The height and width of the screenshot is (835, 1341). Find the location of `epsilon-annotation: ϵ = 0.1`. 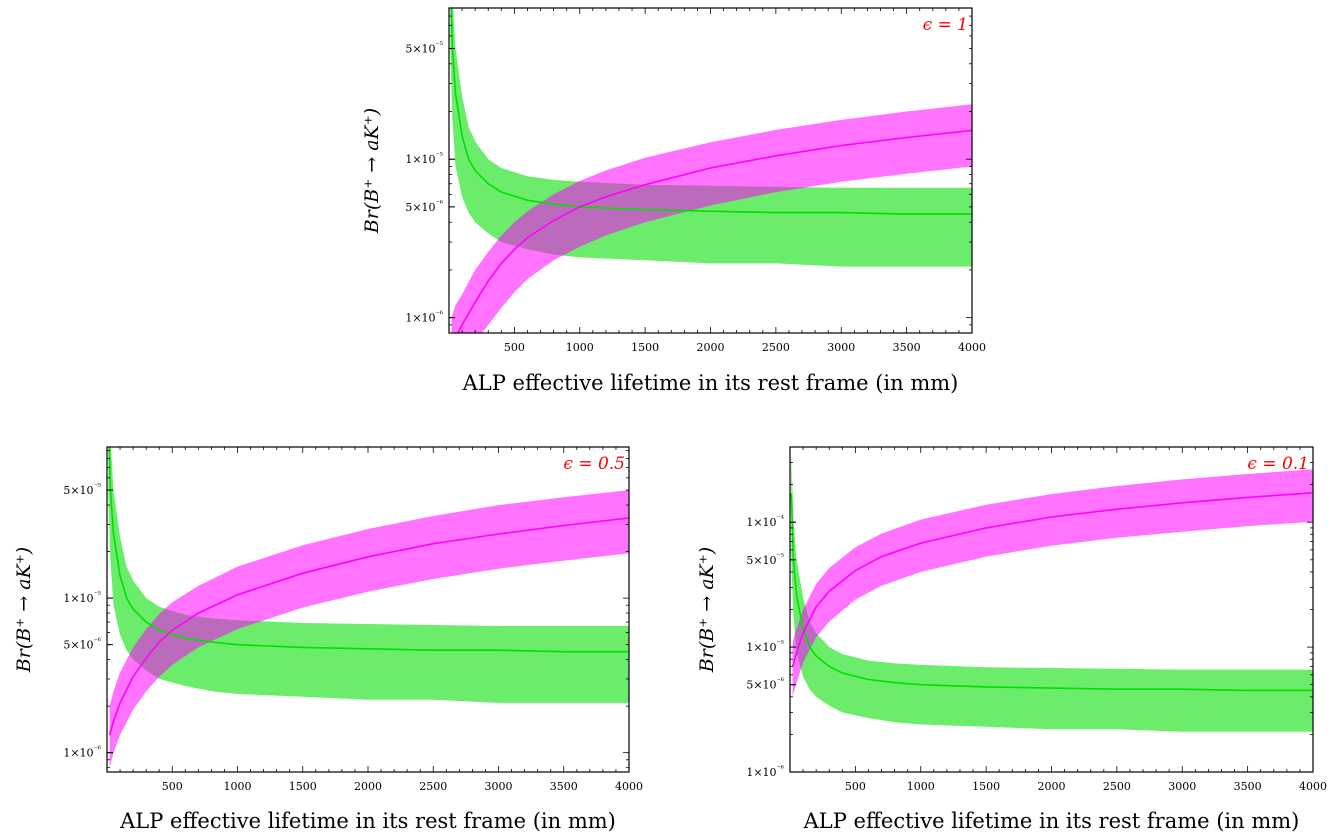

epsilon-annotation: ϵ = 0.1 is located at coordinates (1278, 464).